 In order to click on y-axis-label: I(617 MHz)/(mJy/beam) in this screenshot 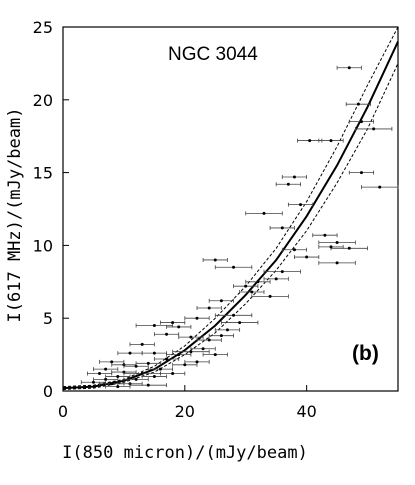, I will do `click(15, 215)`.